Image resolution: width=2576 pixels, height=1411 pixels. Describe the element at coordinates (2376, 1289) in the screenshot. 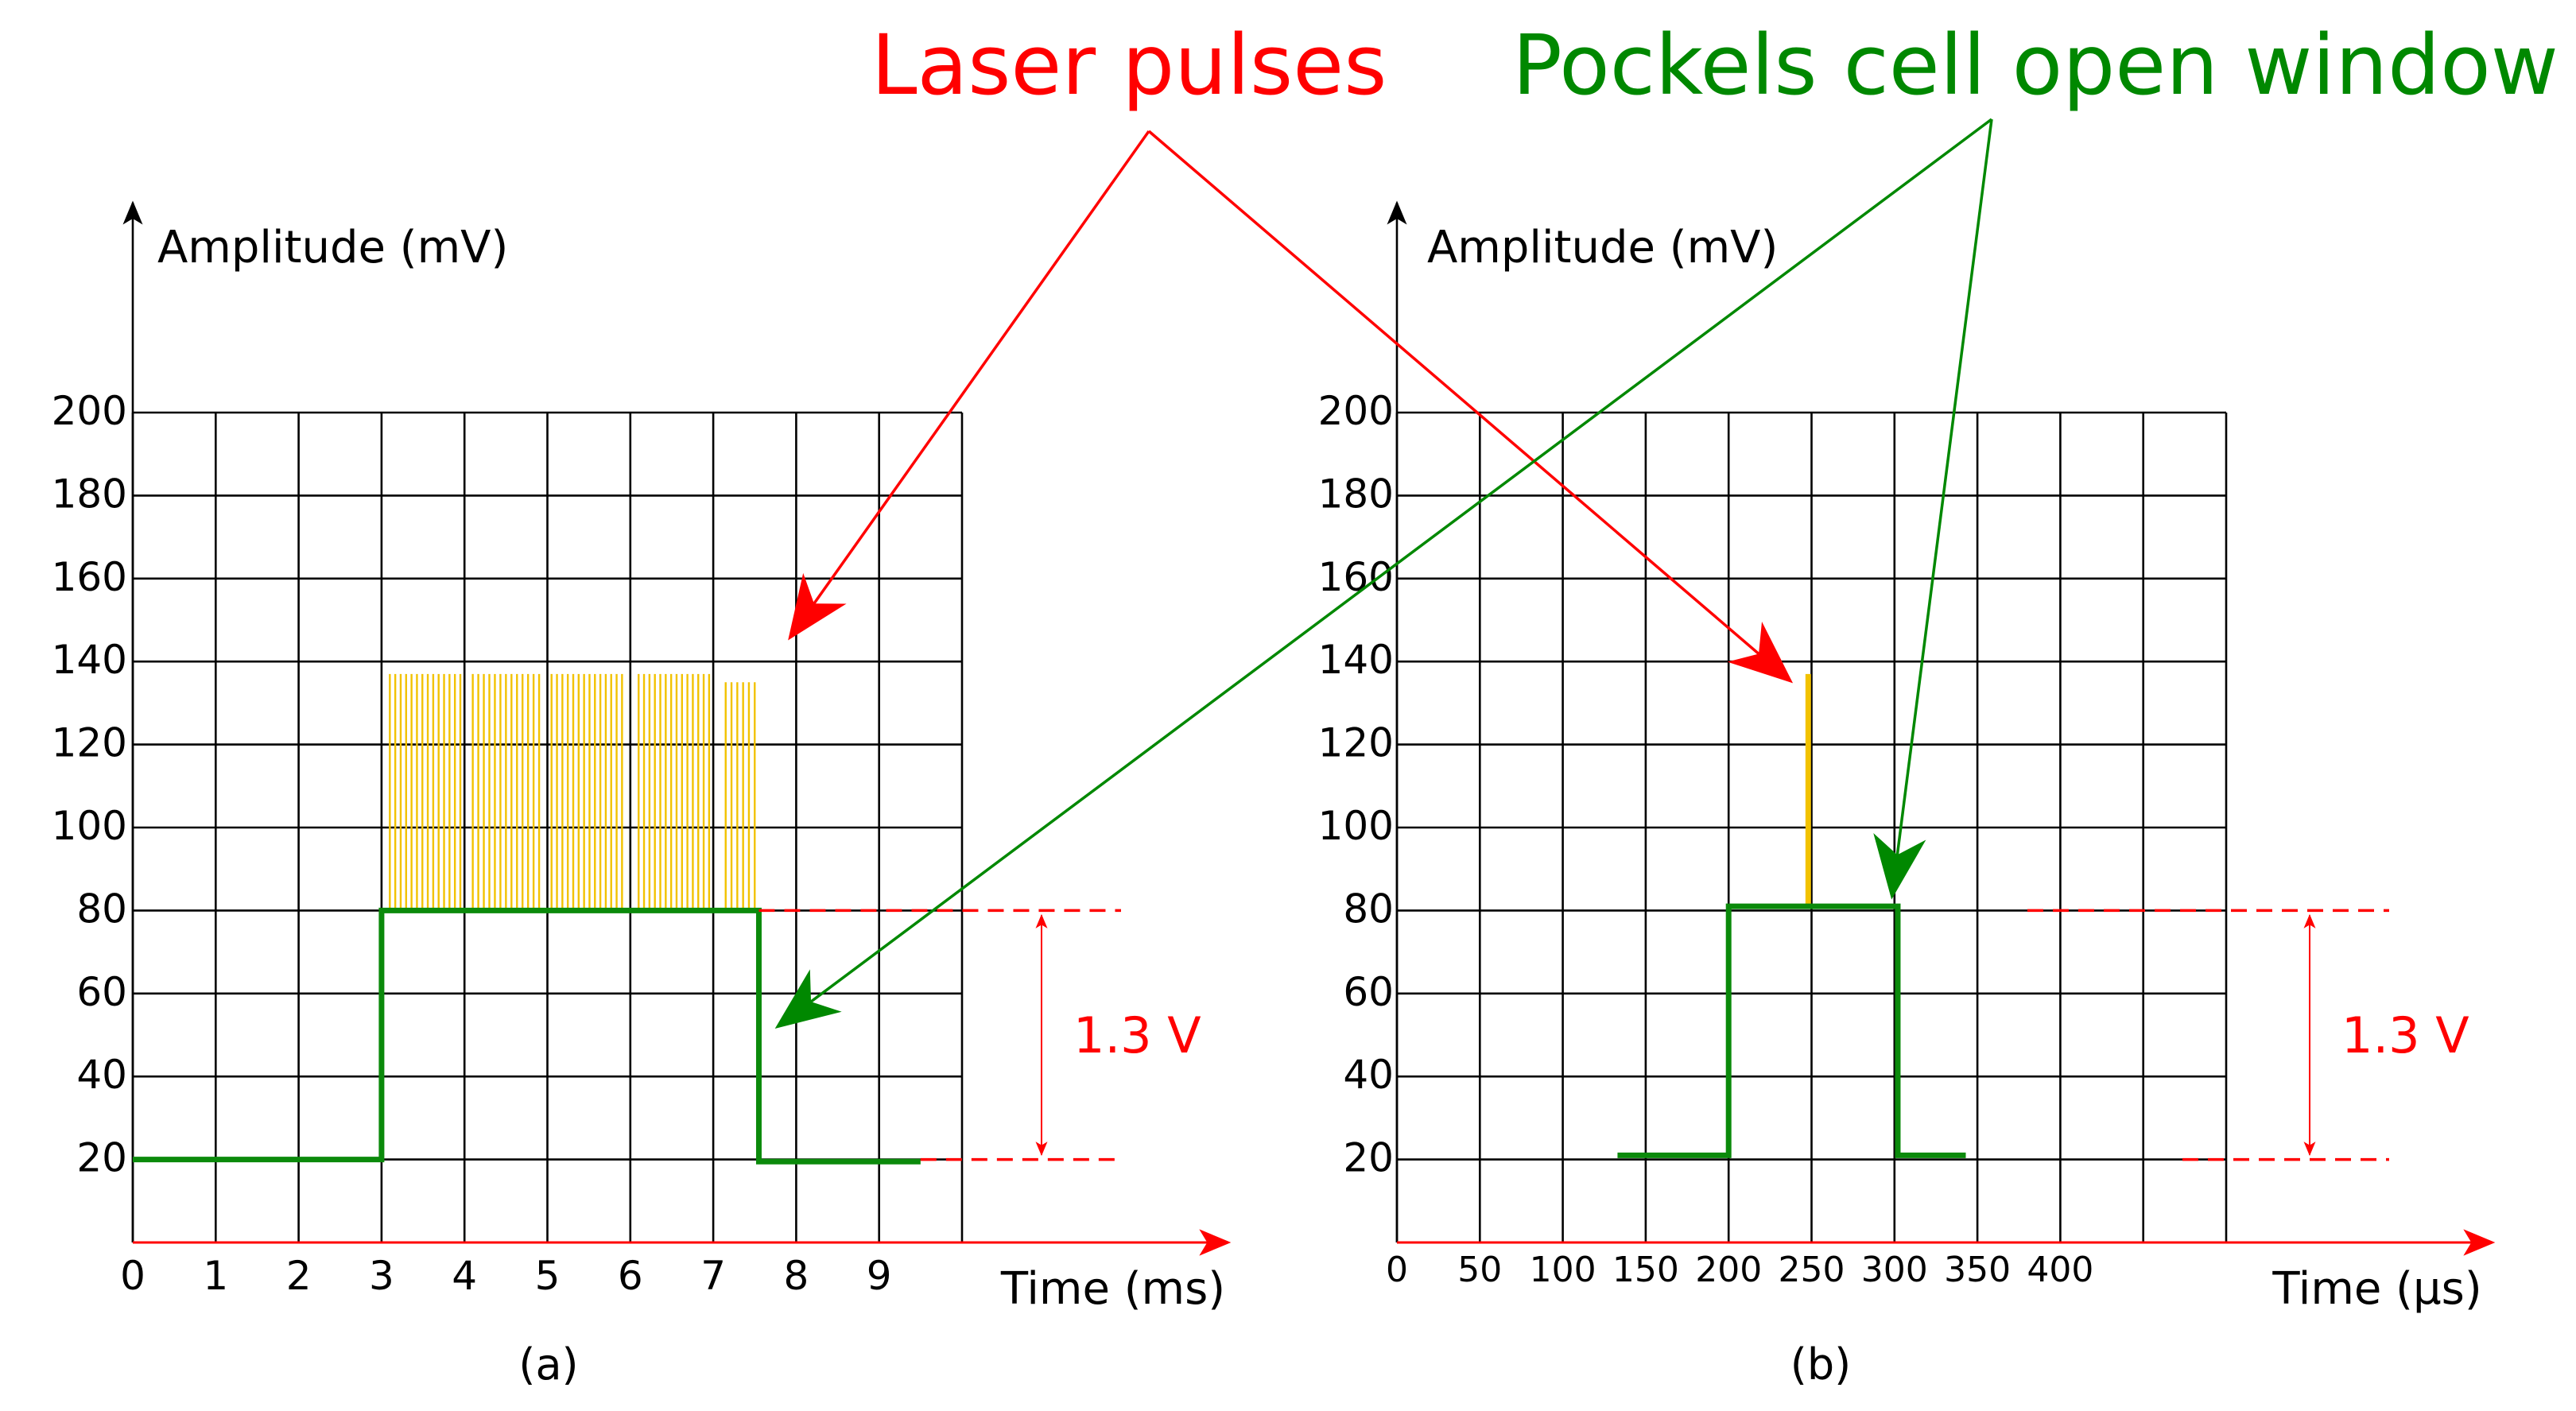

I see `x-axis-label: Time (μs)` at that location.